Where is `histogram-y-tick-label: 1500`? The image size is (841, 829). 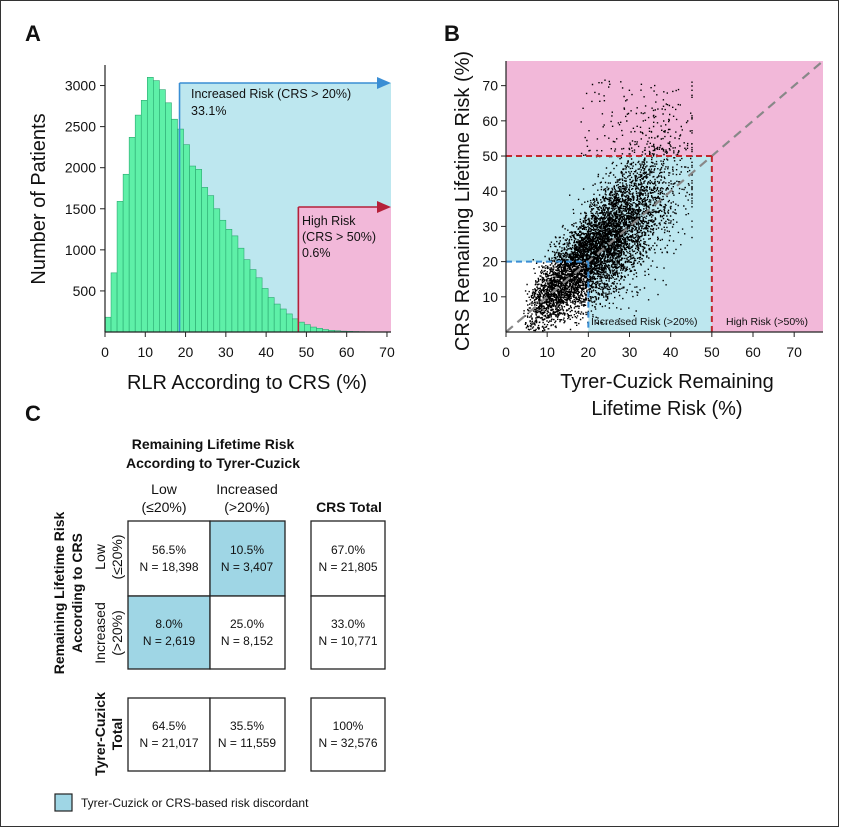
histogram-y-tick-label: 1500 is located at coordinates (80, 209).